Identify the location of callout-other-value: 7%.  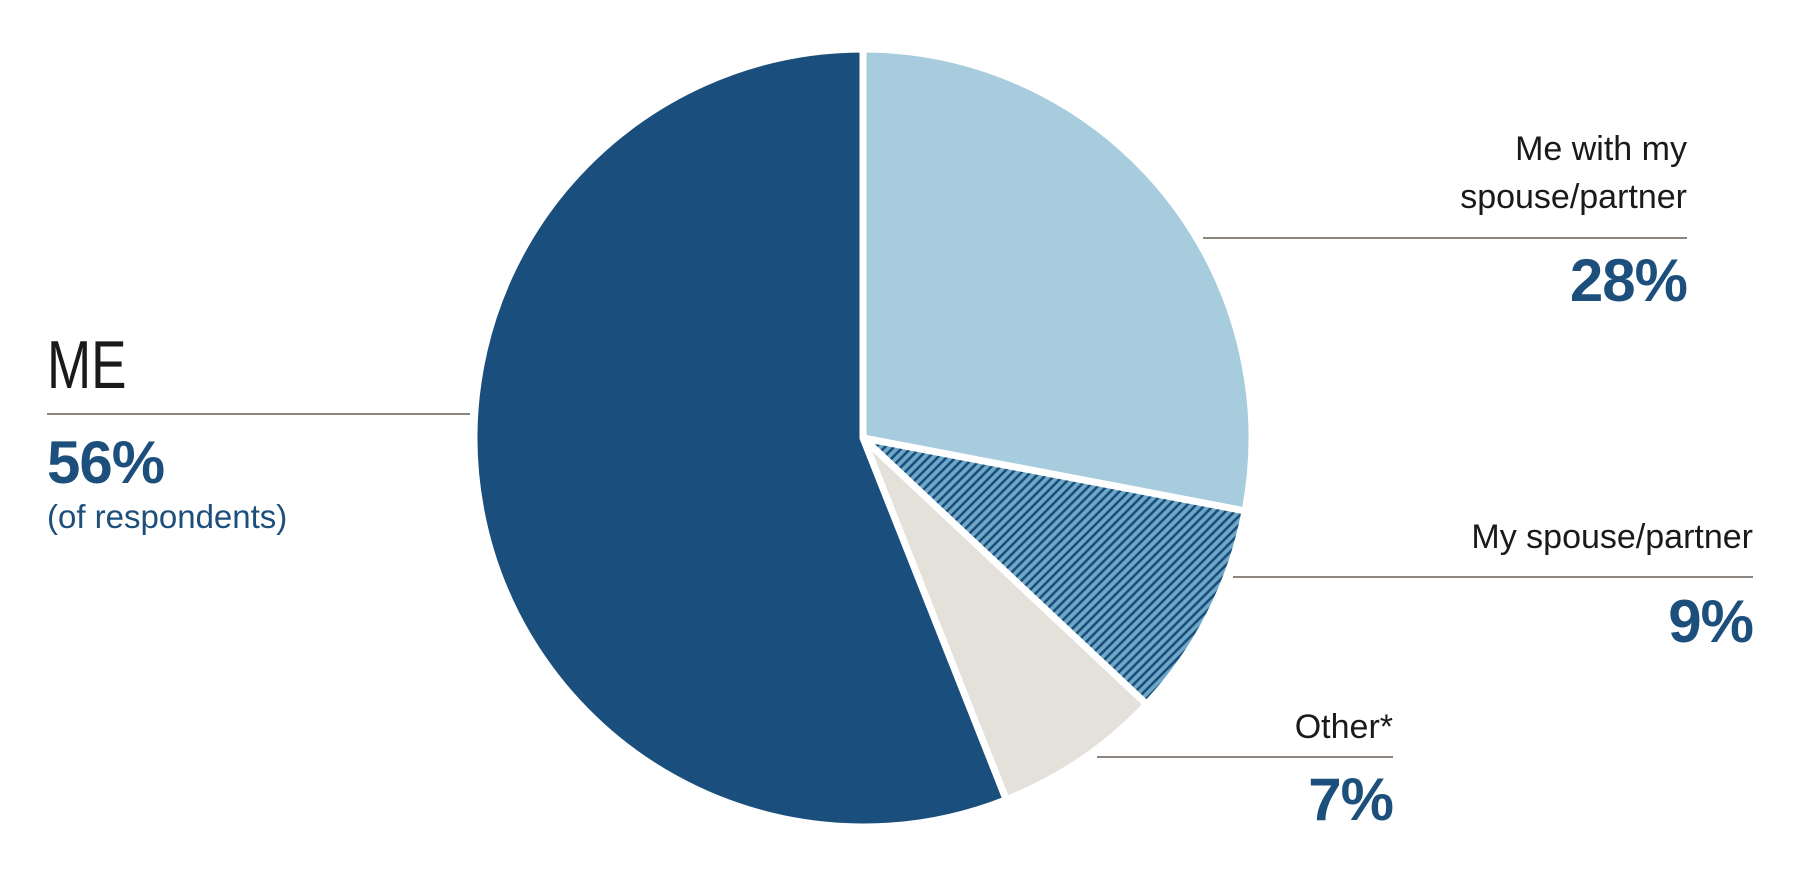
(1351, 799).